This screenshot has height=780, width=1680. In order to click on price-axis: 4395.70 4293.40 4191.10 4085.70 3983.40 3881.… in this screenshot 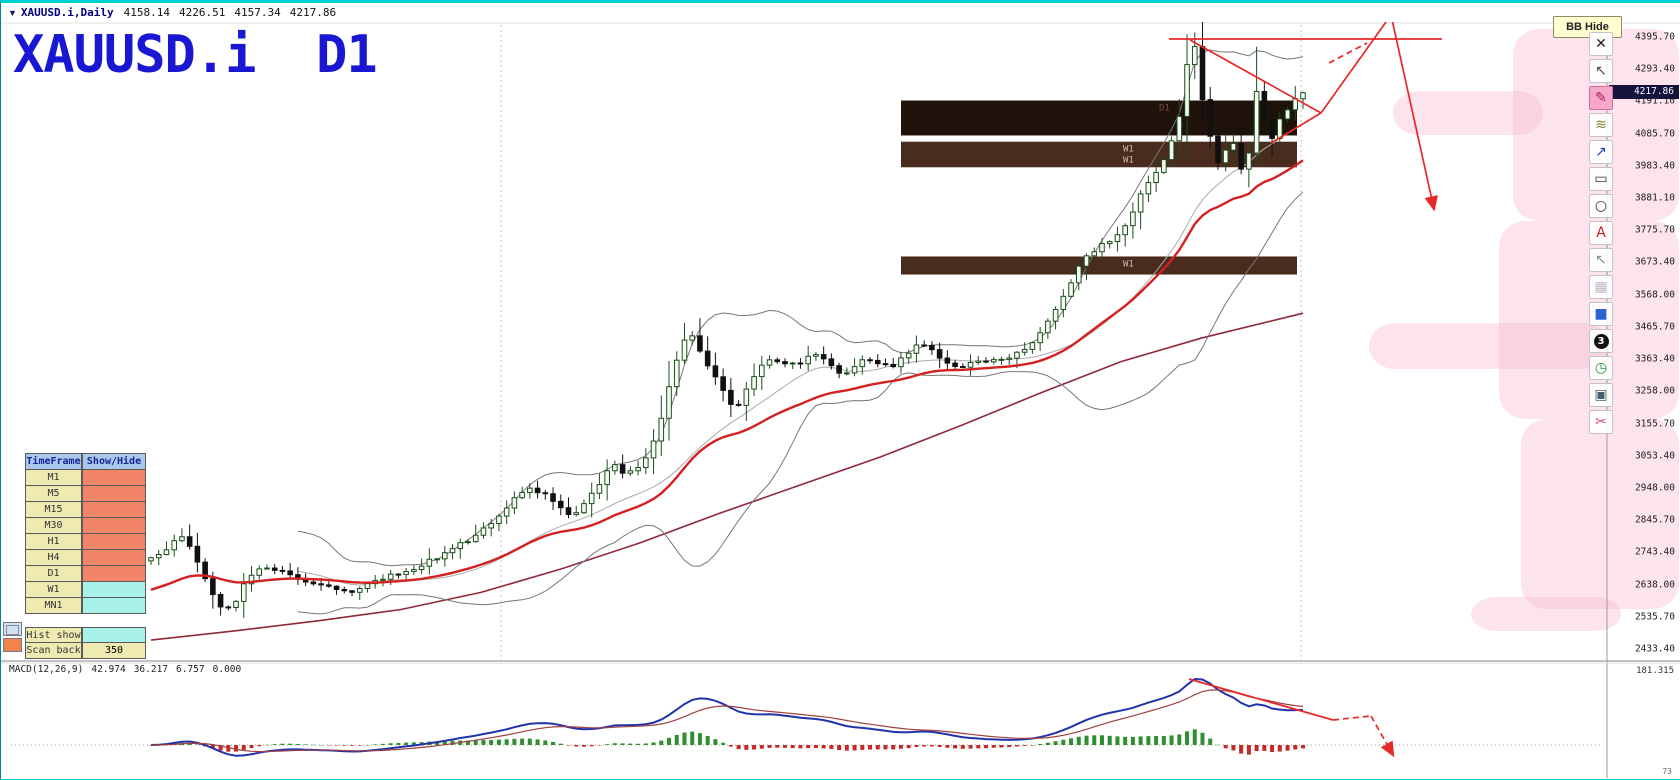, I will do `click(1644, 343)`.